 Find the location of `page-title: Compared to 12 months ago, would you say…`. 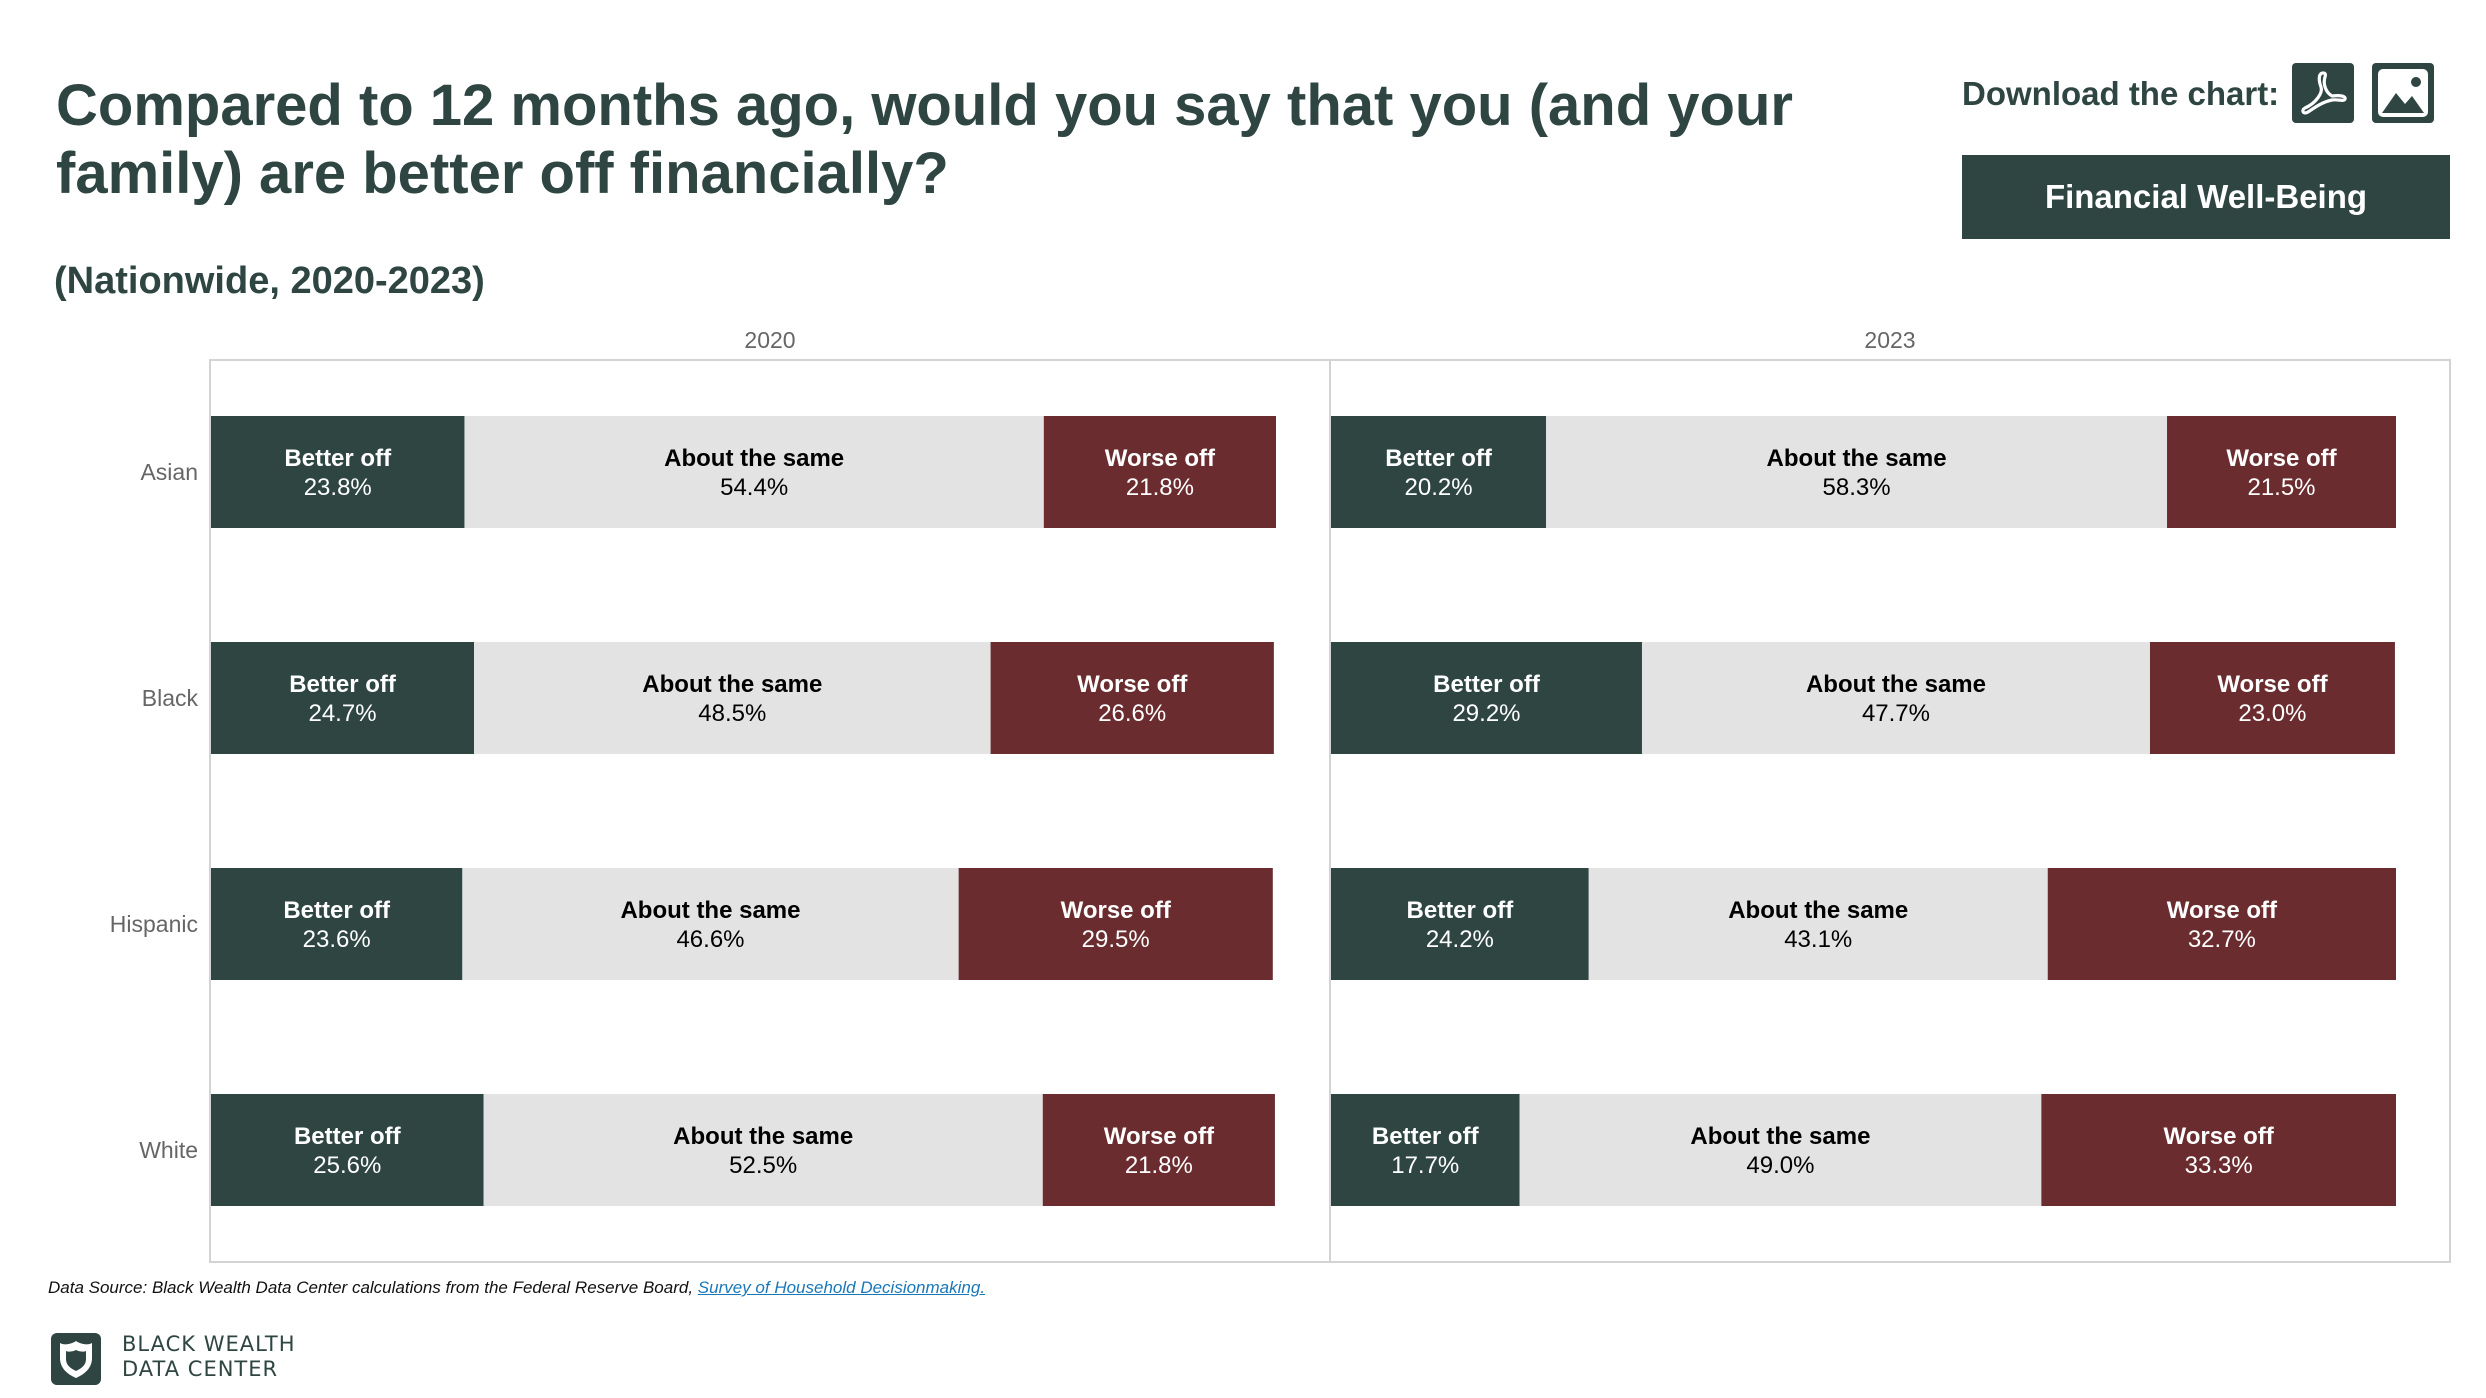

page-title: Compared to 12 months ago, would you say… is located at coordinates (924, 139).